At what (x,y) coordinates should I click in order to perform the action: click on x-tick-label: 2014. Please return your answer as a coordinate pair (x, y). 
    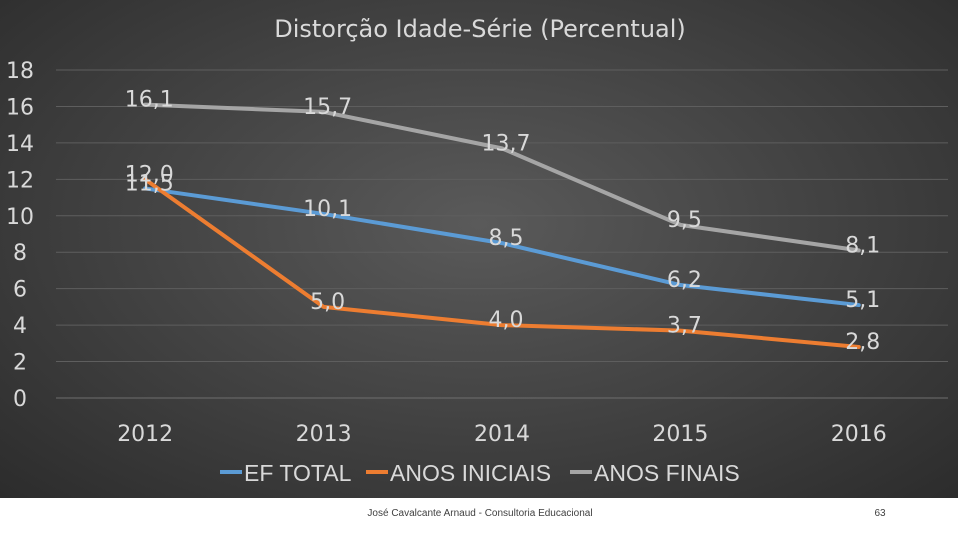
    Looking at the image, I should click on (502, 434).